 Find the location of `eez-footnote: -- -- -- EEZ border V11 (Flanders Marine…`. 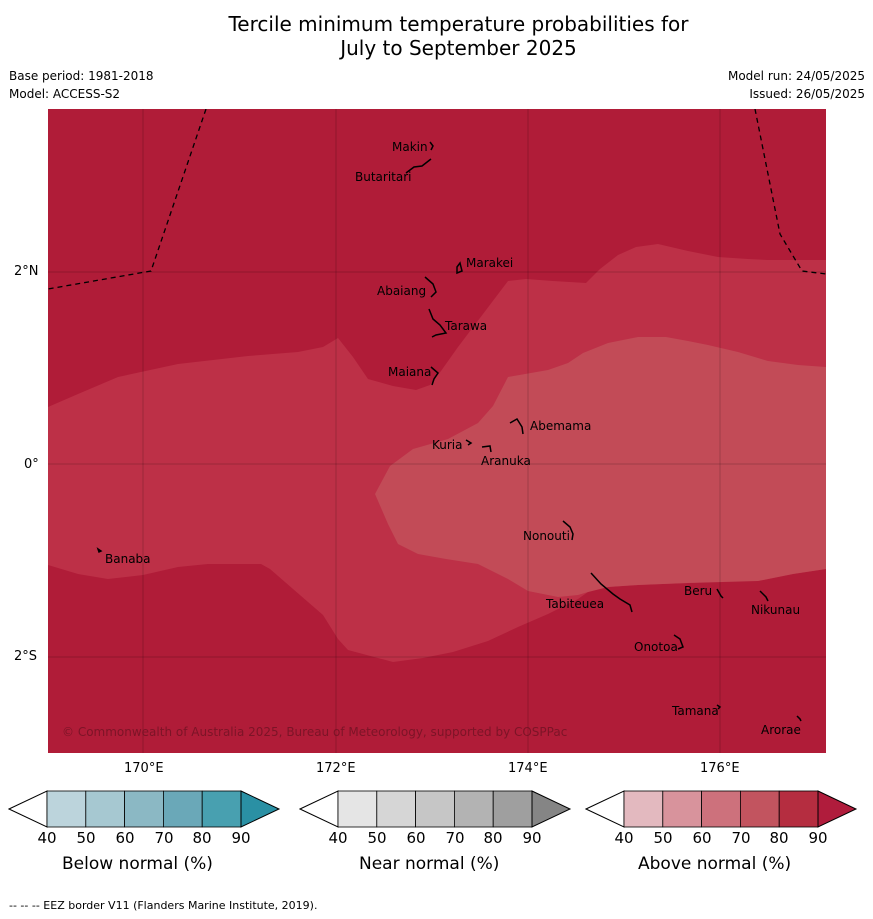

eez-footnote: -- -- -- EEZ border V11 (Flanders Marine… is located at coordinates (163, 905).